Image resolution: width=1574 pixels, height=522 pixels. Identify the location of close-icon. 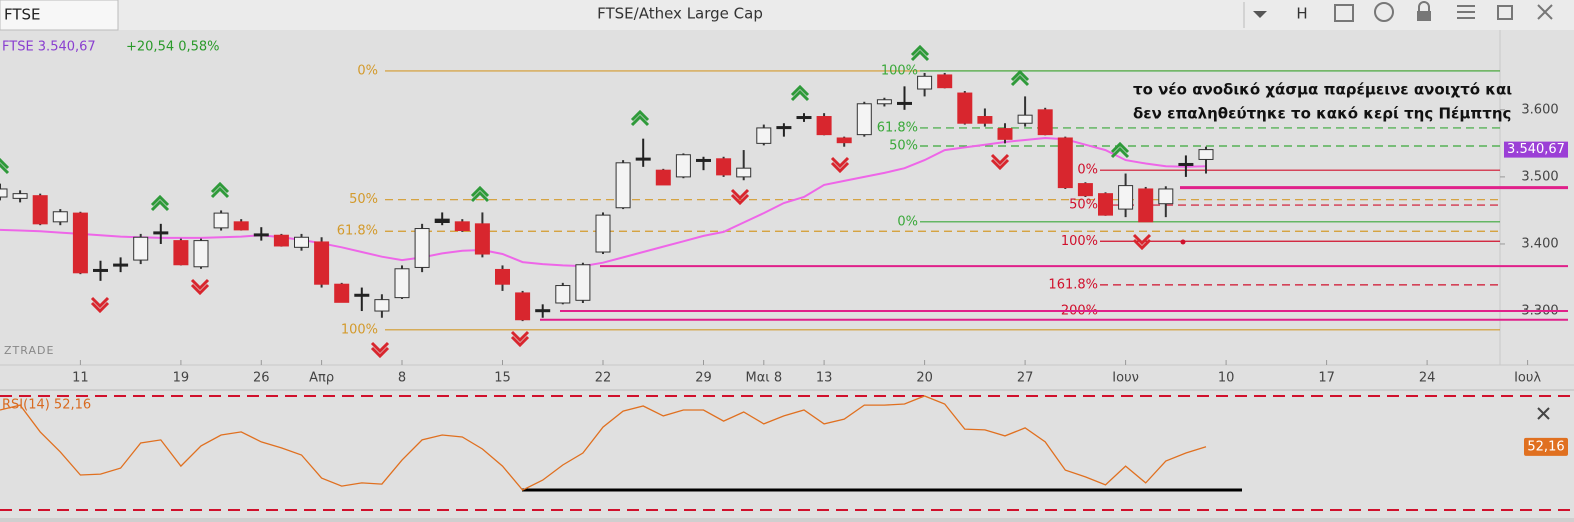
(1545, 12).